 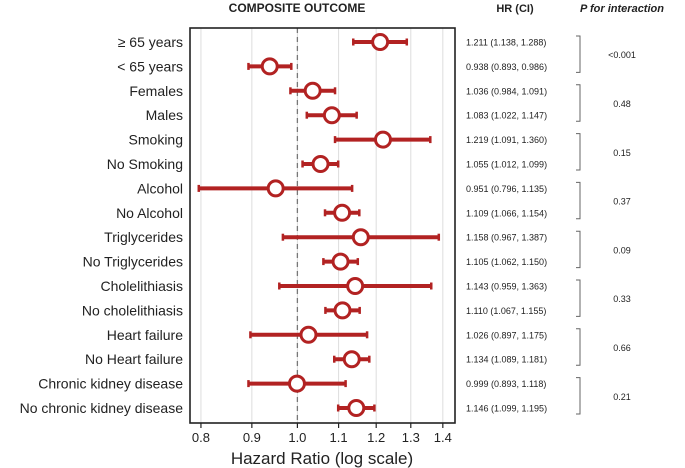 What do you see at coordinates (149, 213) in the screenshot?
I see `row-label: No Alcohol` at bounding box center [149, 213].